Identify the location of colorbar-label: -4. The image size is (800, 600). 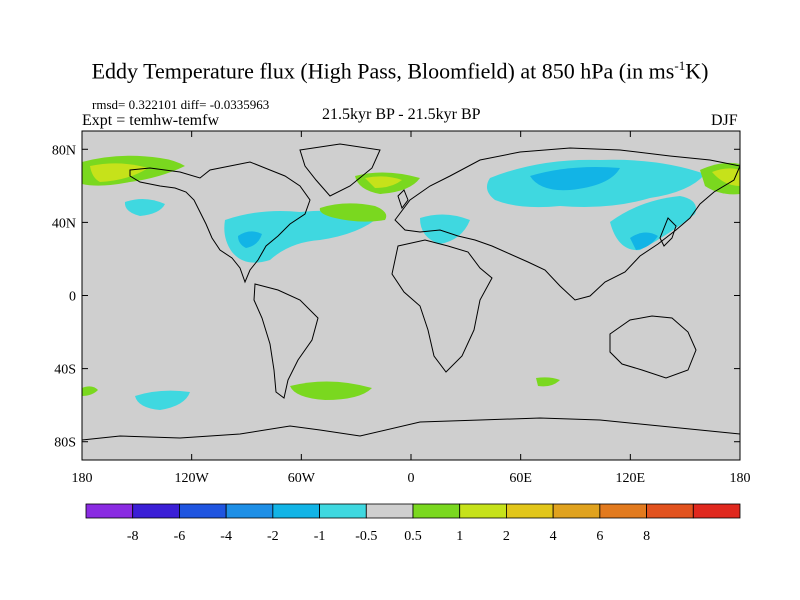
(226, 536).